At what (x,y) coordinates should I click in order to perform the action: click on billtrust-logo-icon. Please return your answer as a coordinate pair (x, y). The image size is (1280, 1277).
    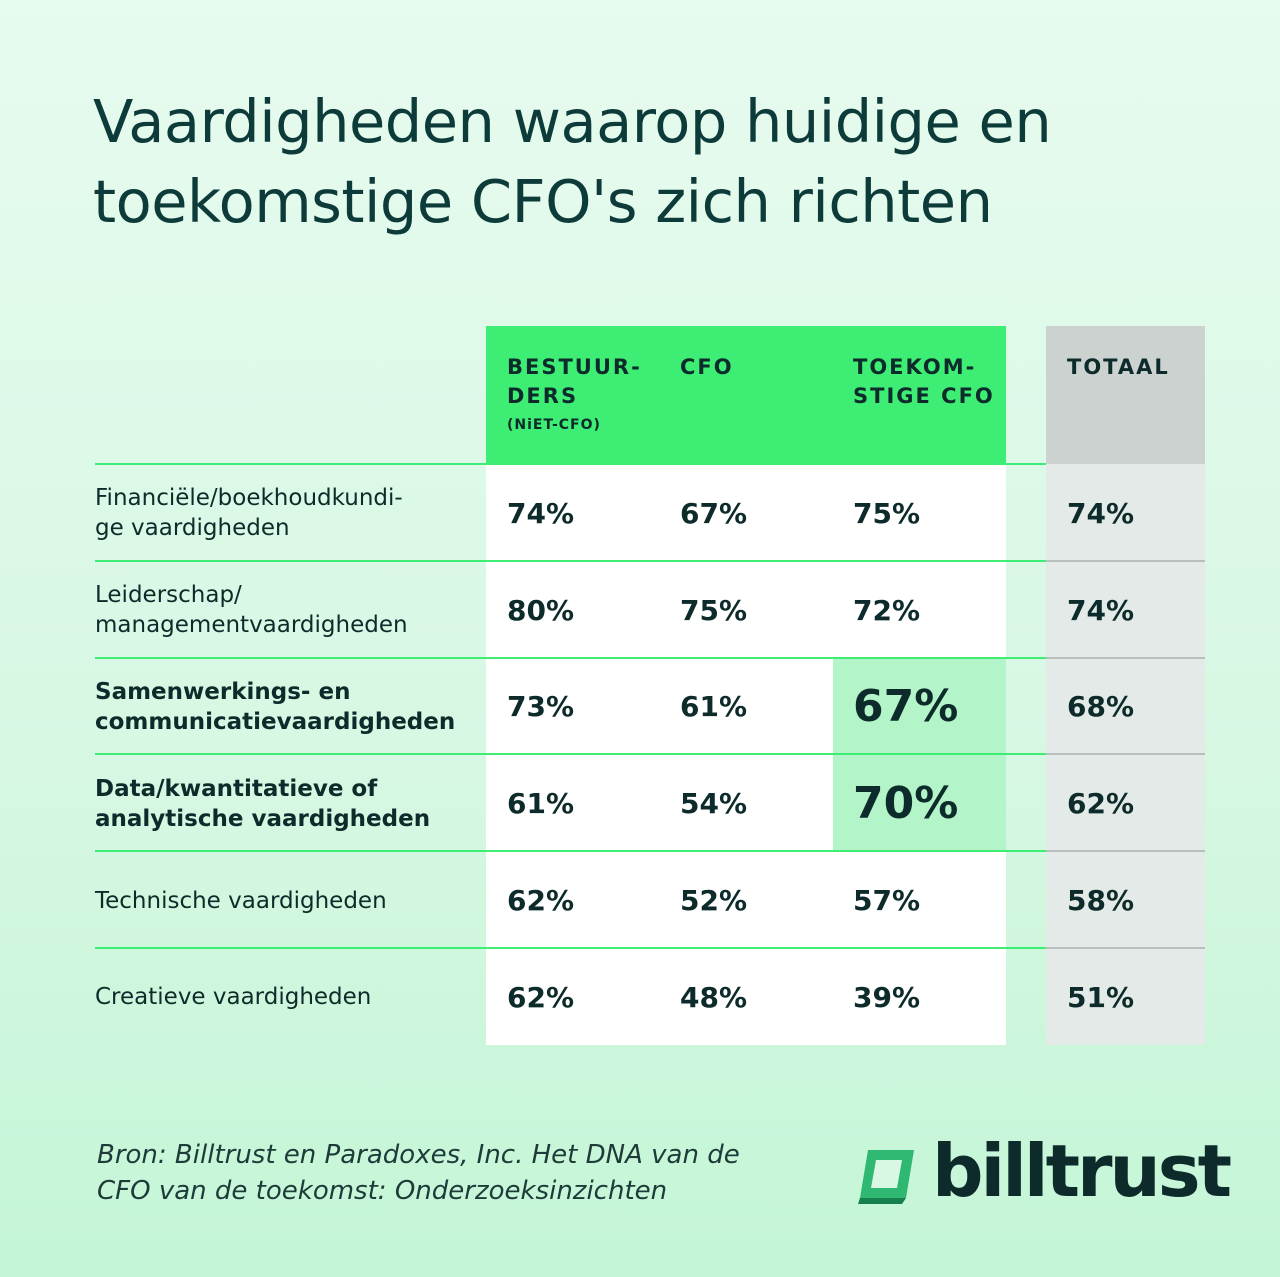
    Looking at the image, I should click on (886, 1177).